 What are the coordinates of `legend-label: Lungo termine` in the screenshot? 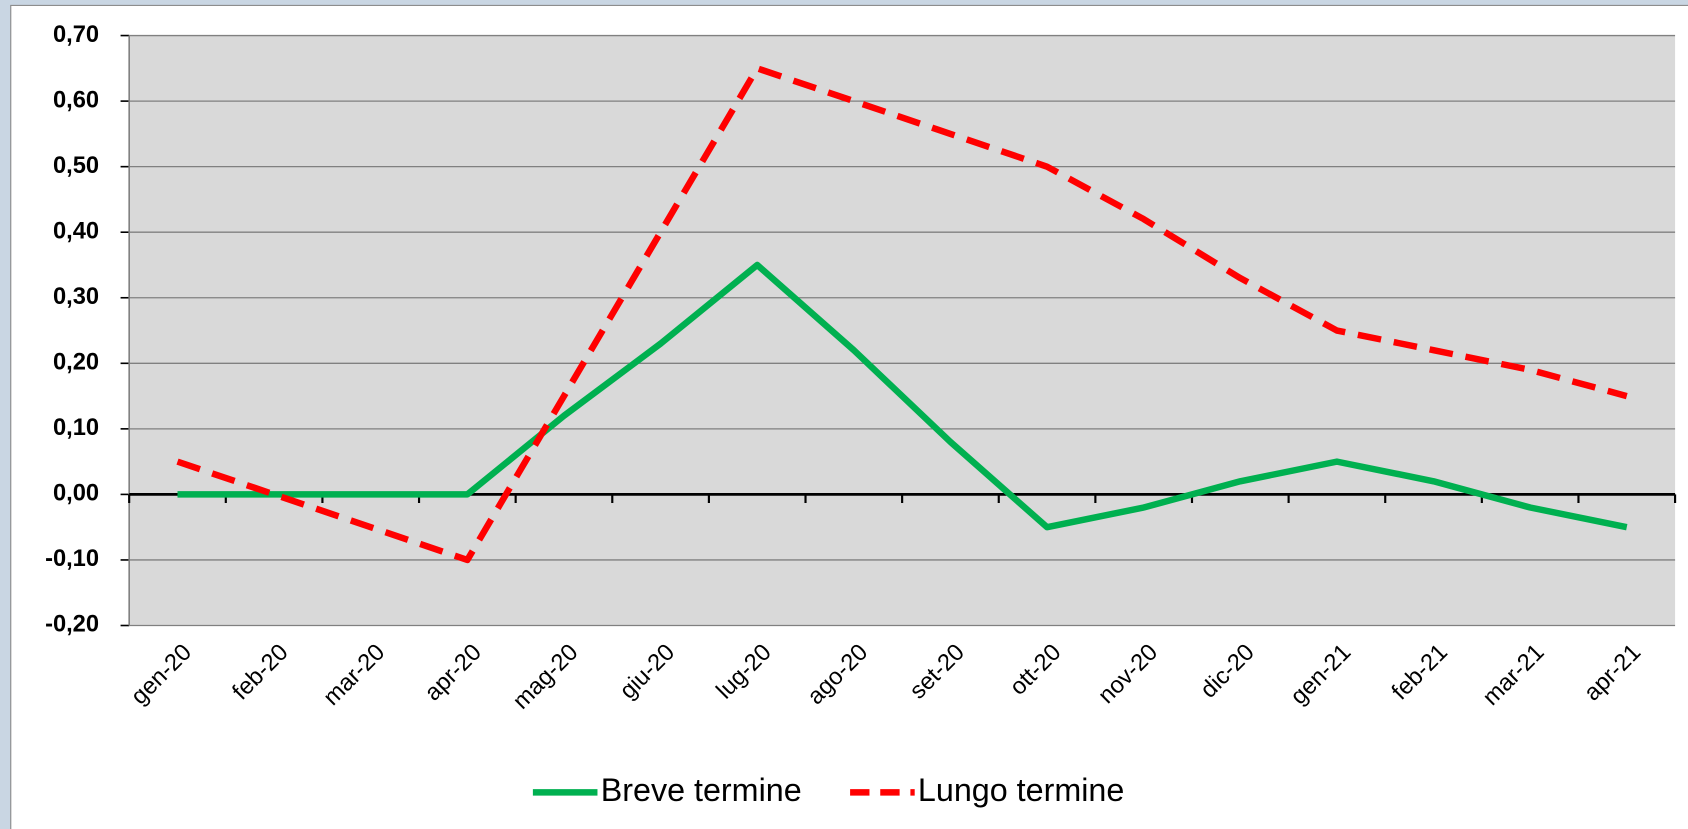 It's located at (1021, 790).